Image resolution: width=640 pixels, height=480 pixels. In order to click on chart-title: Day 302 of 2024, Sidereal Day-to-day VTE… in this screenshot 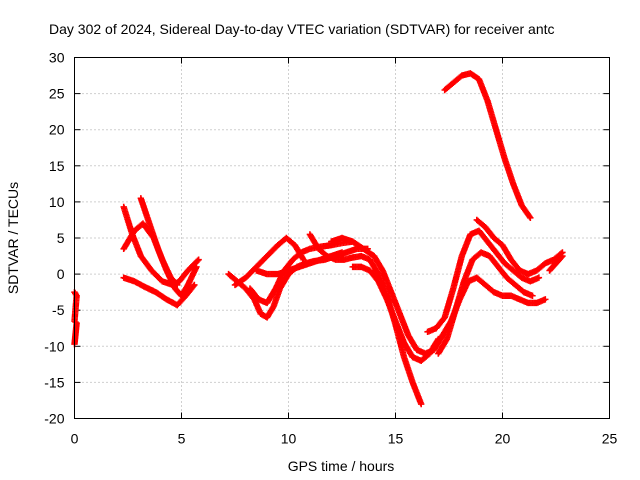, I will do `click(302, 29)`.